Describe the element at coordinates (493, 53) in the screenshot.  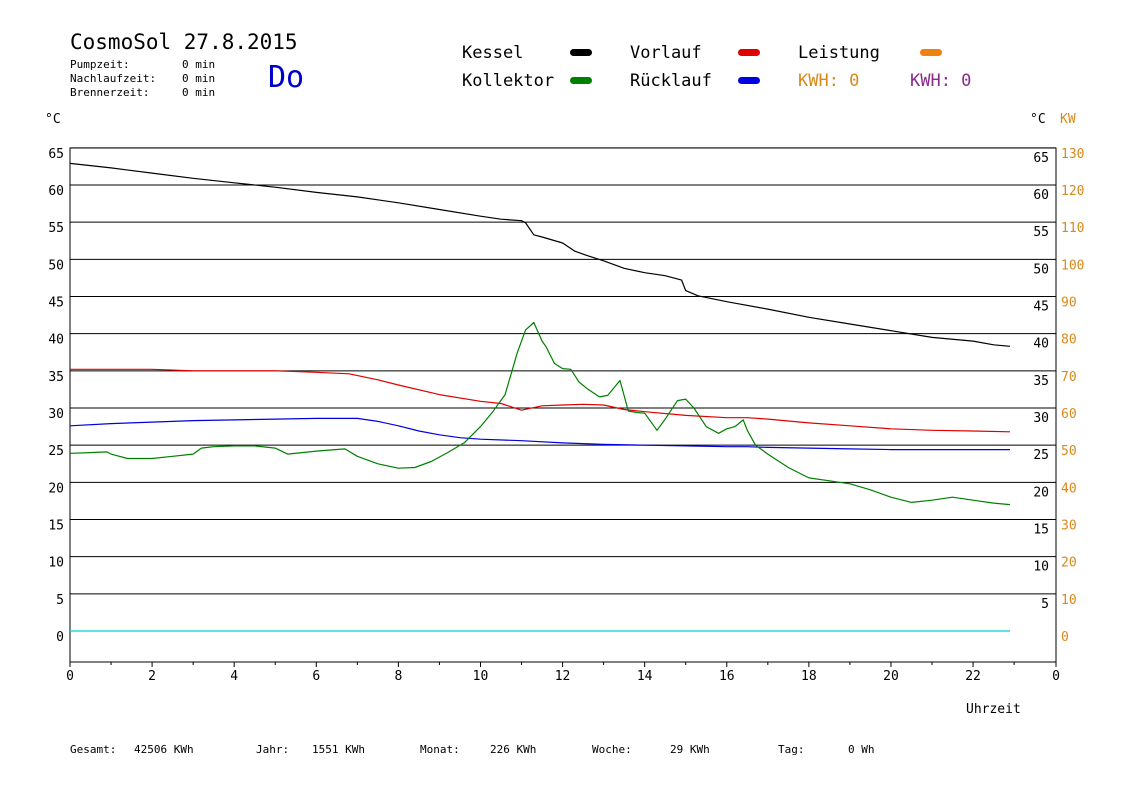
I see `legend-kessel-label: Kessel` at that location.